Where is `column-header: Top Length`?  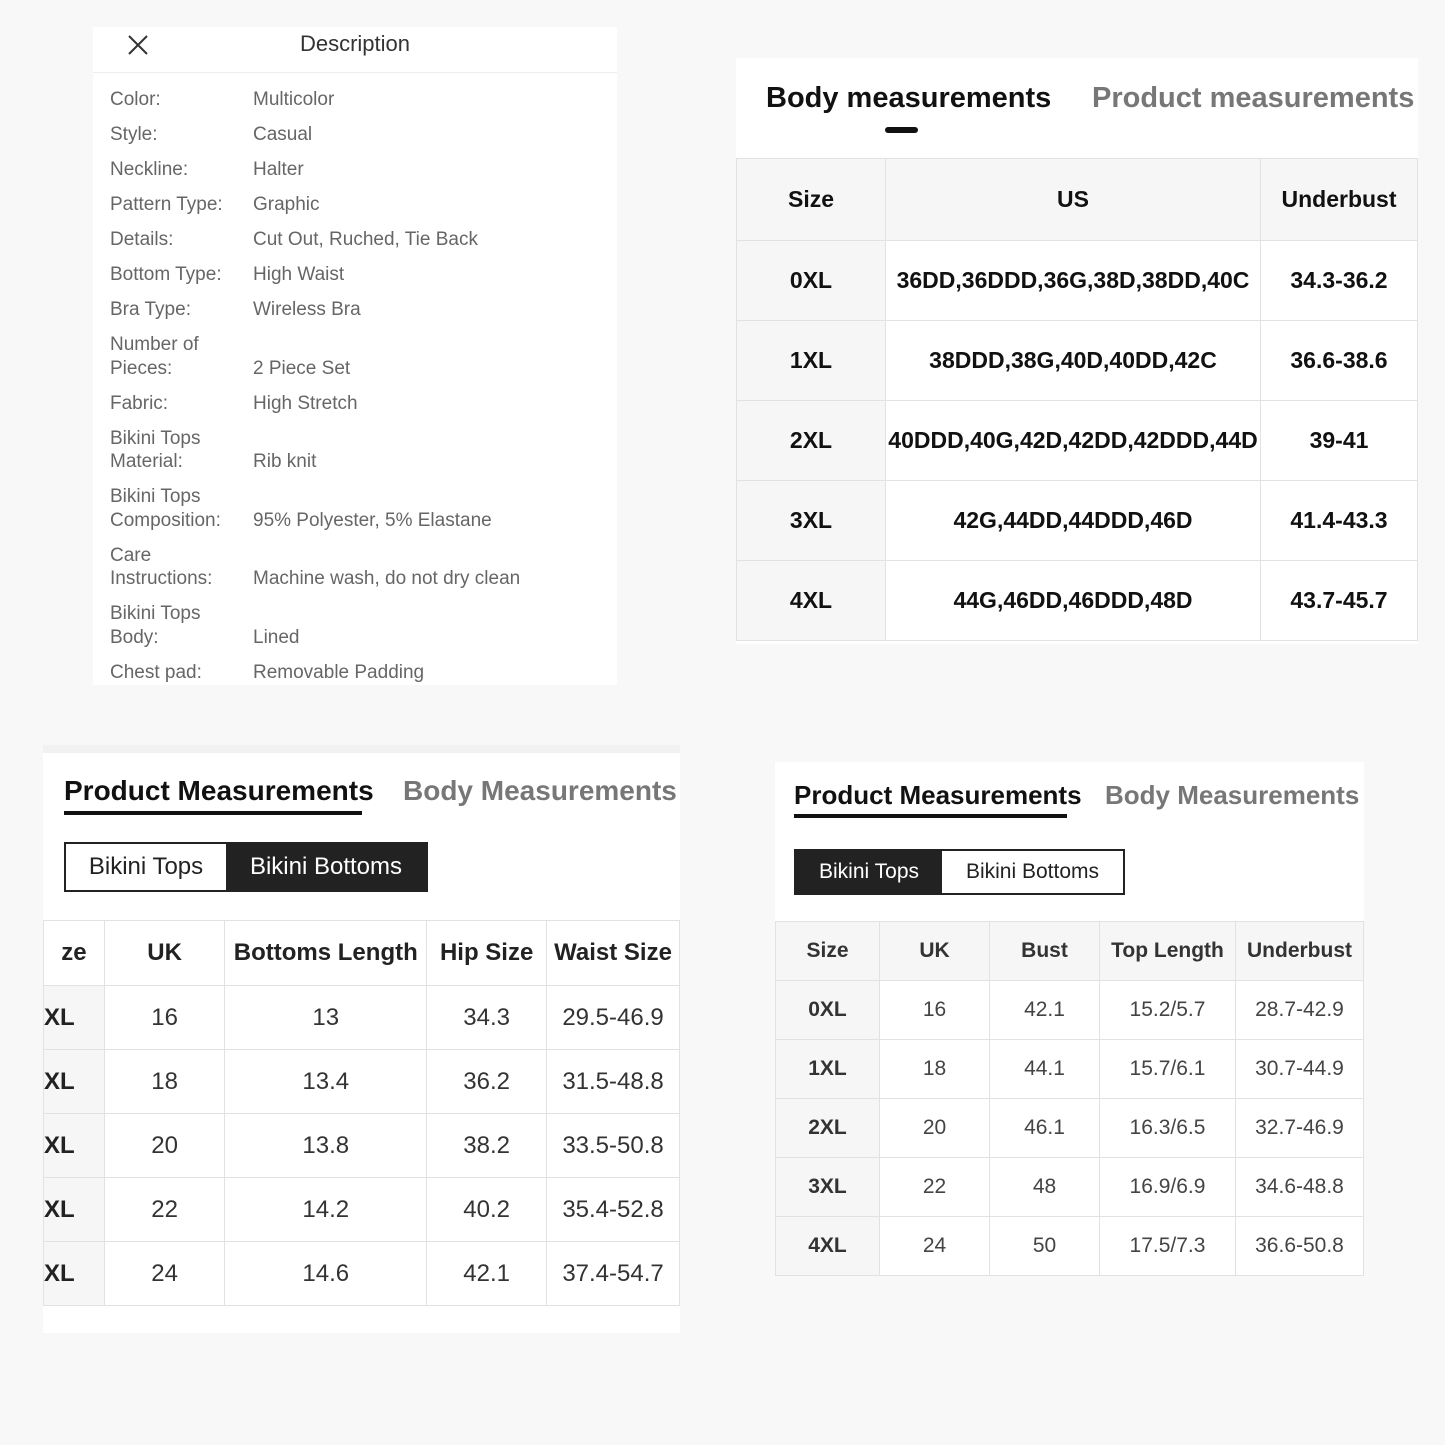
column-header: Top Length is located at coordinates (1167, 951).